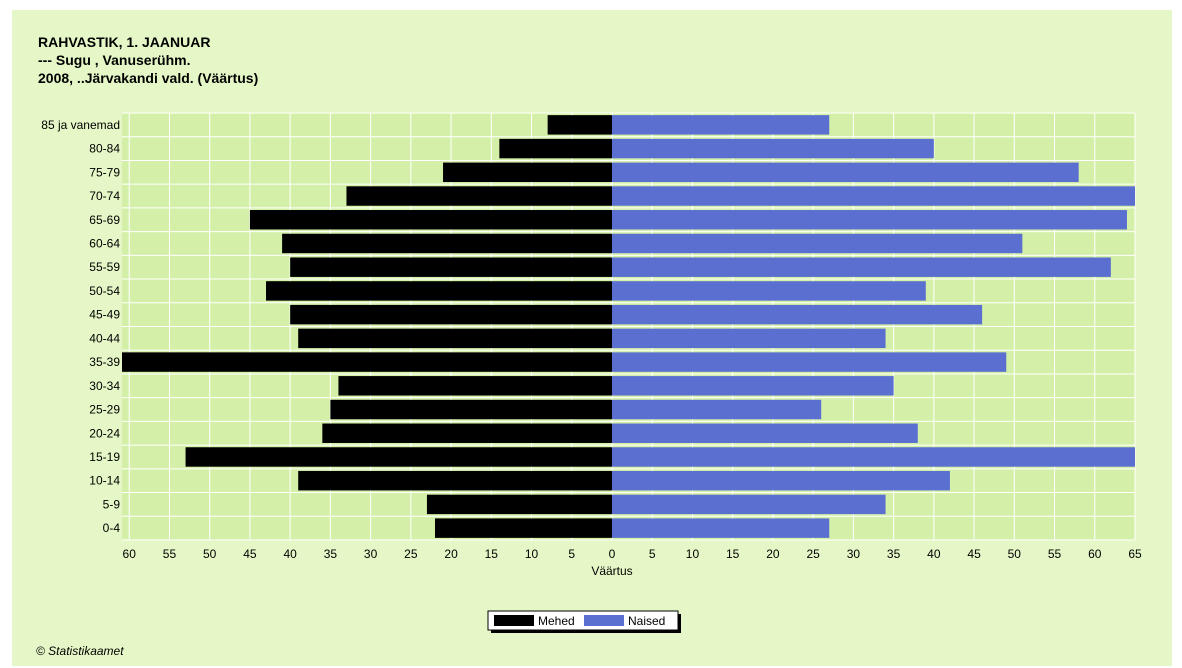 This screenshot has width=1182, height=668. What do you see at coordinates (646, 621) in the screenshot?
I see `legend-label-naised: Naised` at bounding box center [646, 621].